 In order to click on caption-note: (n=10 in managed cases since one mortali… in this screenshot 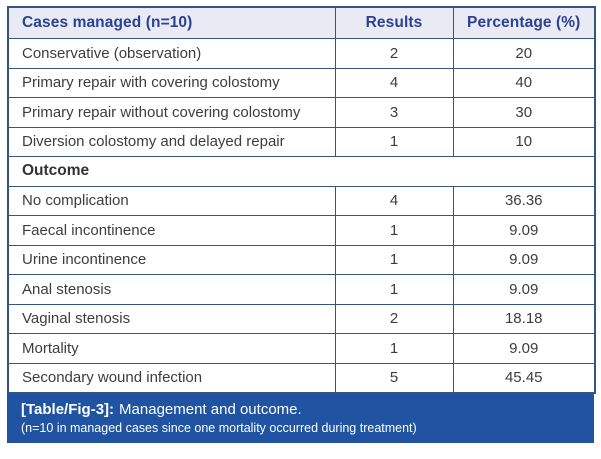, I will do `click(219, 428)`.